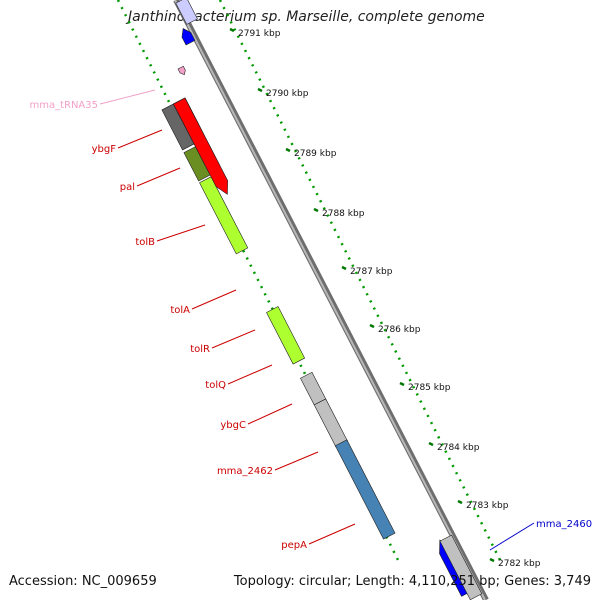 The width and height of the screenshot is (600, 600). I want to click on gene-label-tolA: tolA, so click(180, 310).